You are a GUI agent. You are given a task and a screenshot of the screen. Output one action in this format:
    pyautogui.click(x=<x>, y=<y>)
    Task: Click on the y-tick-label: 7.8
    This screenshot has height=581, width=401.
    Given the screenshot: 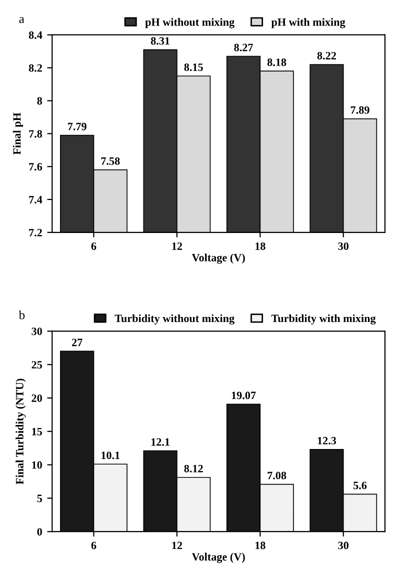 What is the action you would take?
    pyautogui.click(x=35, y=134)
    